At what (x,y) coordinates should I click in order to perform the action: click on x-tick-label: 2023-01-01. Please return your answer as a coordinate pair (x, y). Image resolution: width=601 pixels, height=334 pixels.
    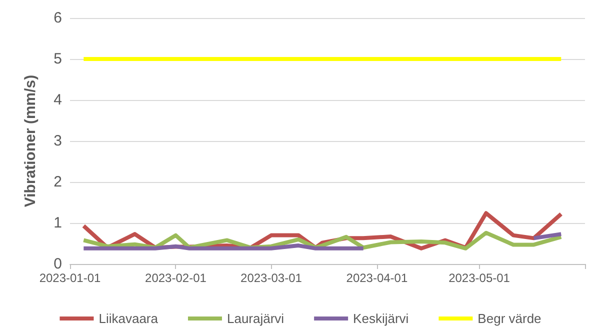
    Looking at the image, I should click on (70, 278).